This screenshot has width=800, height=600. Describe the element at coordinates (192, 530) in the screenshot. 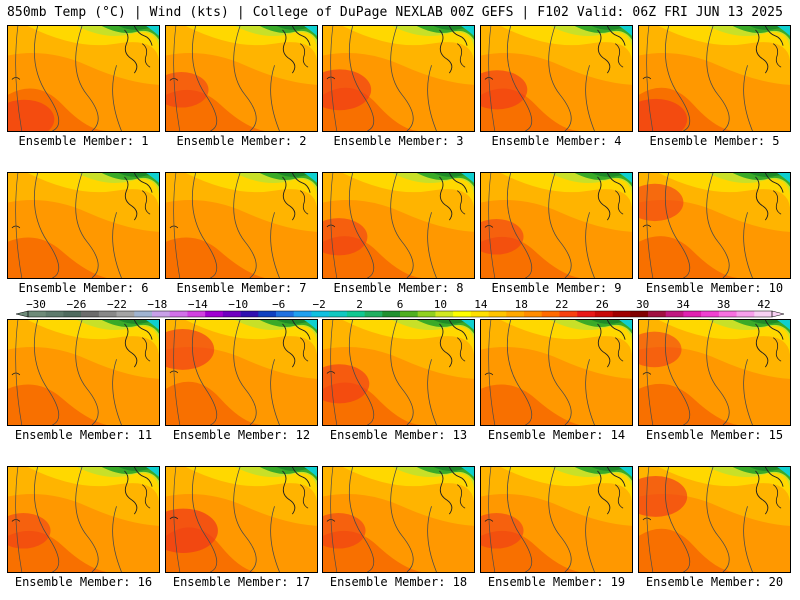

I see `hot-spot` at that location.